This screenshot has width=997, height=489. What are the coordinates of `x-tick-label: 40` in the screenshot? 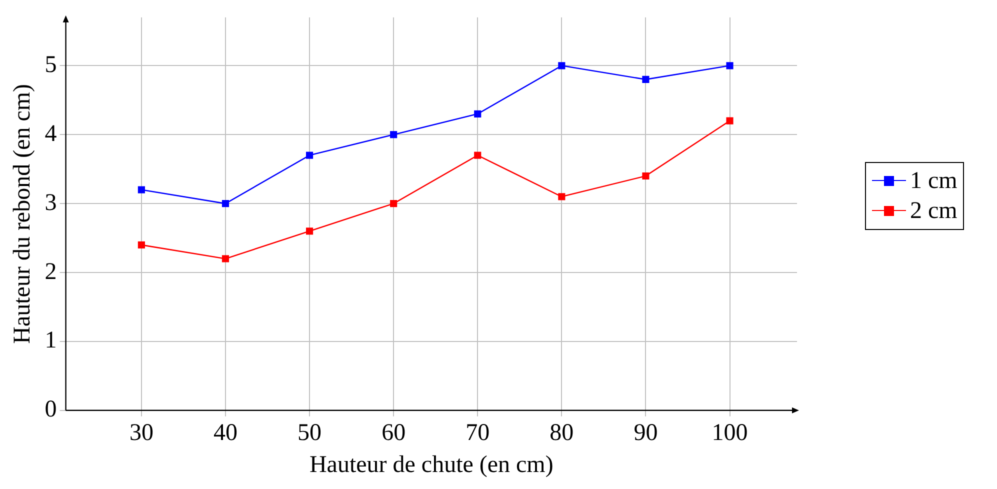 It's located at (225, 433).